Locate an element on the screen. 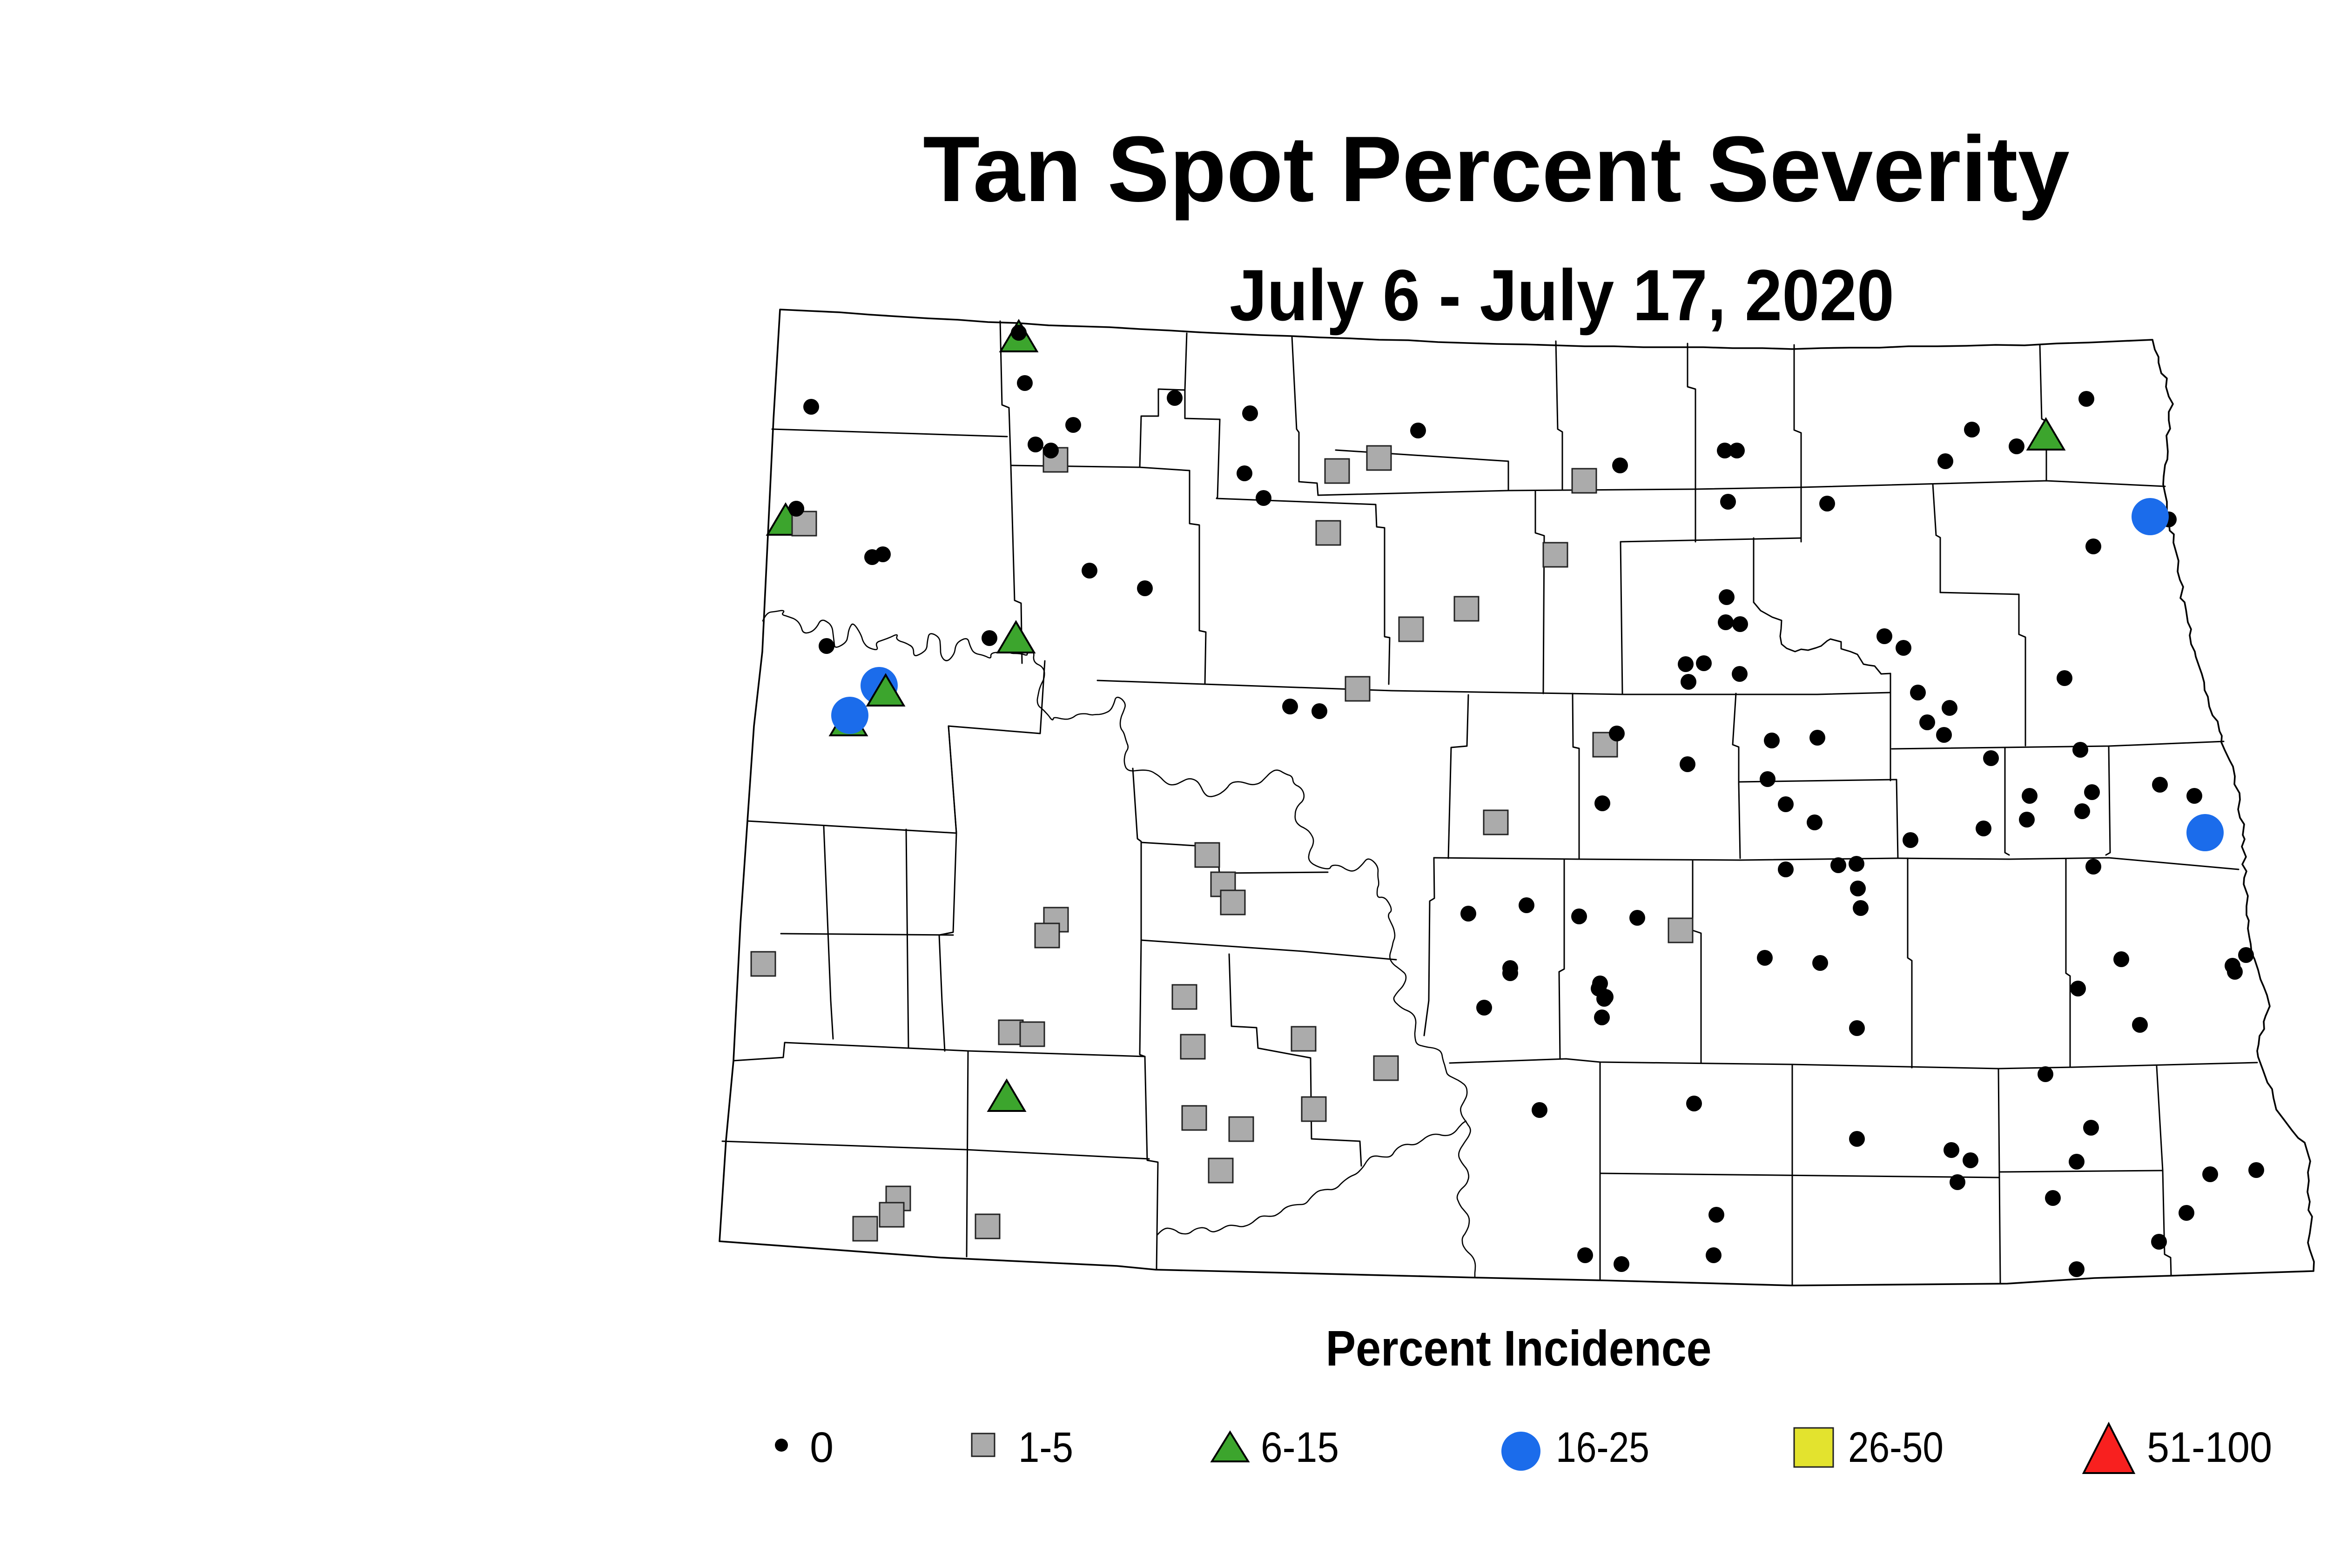  svg-text: July 6 - July 17, 2020 is located at coordinates (1562, 295).